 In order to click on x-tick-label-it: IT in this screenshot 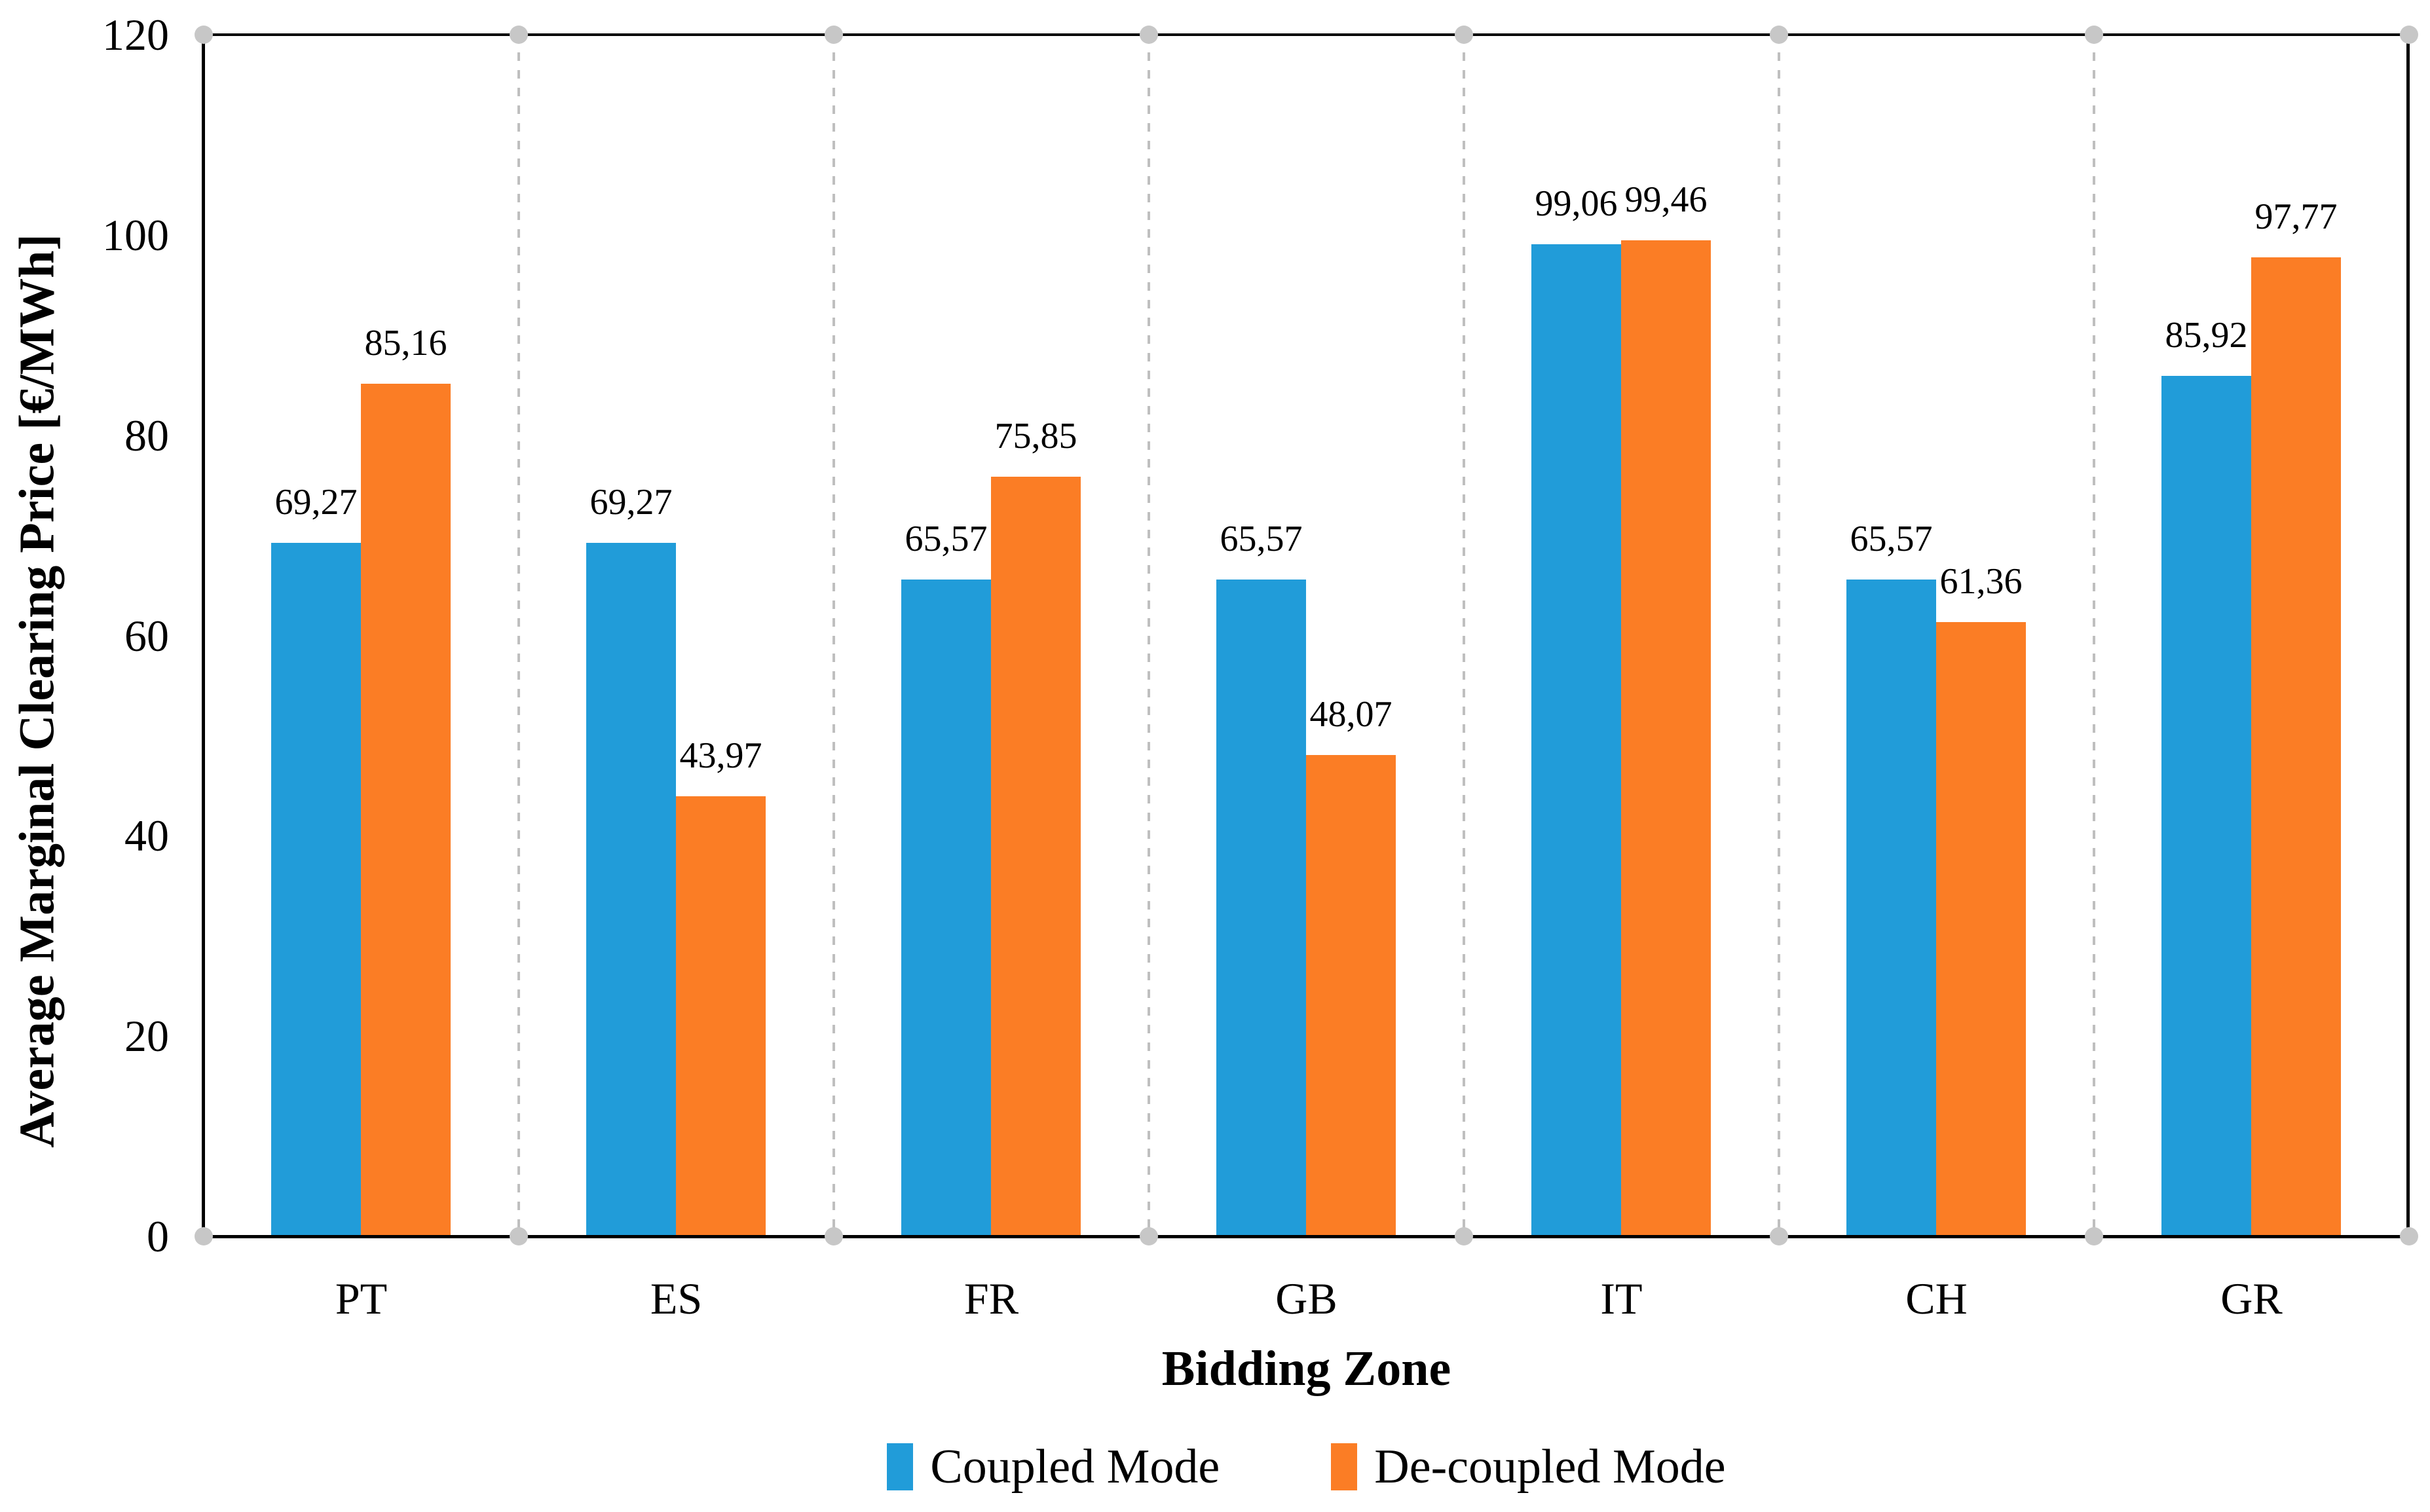, I will do `click(1621, 1298)`.